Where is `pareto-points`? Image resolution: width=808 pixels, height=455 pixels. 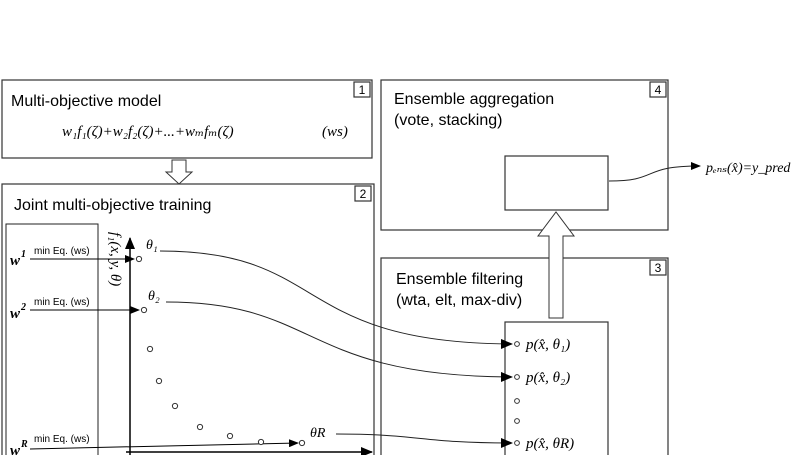 pareto-points is located at coordinates (220, 351).